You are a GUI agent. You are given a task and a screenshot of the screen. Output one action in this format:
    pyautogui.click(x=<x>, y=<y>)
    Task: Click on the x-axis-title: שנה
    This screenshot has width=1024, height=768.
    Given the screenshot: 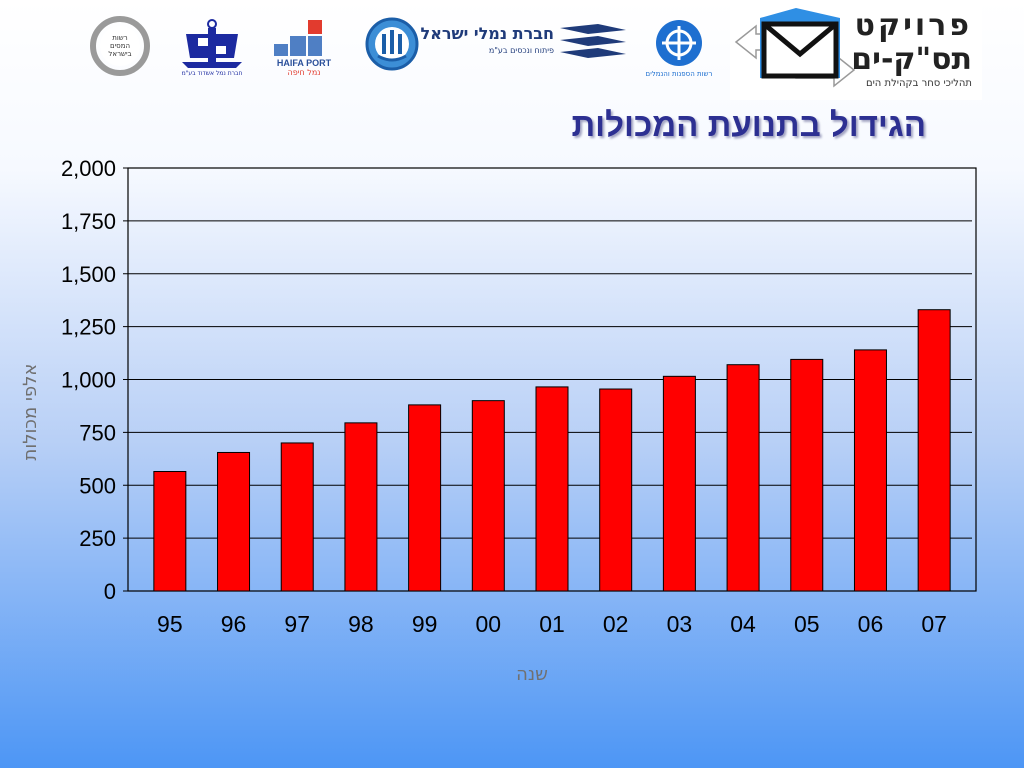 What is the action you would take?
    pyautogui.click(x=532, y=674)
    